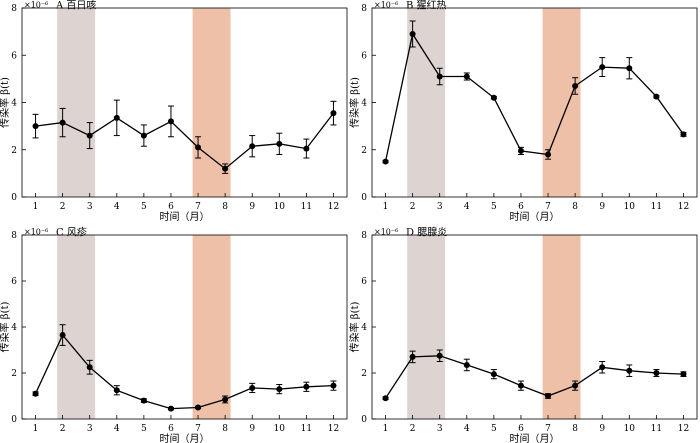 Image resolution: width=700 pixels, height=443 pixels. I want to click on panel-title: B 猩红热, so click(426, 6).